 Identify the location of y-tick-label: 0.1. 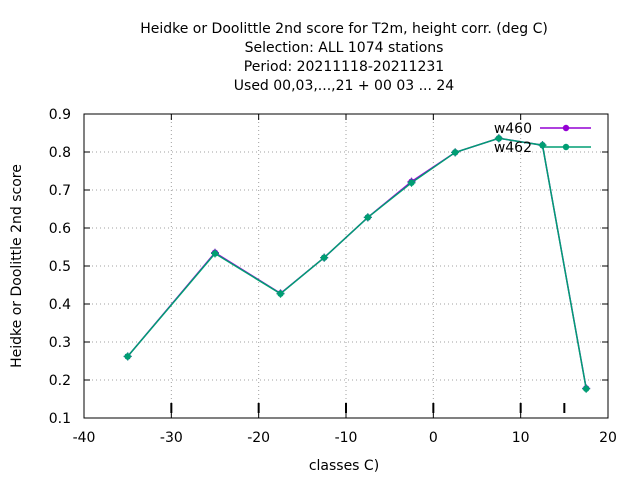
(60, 419).